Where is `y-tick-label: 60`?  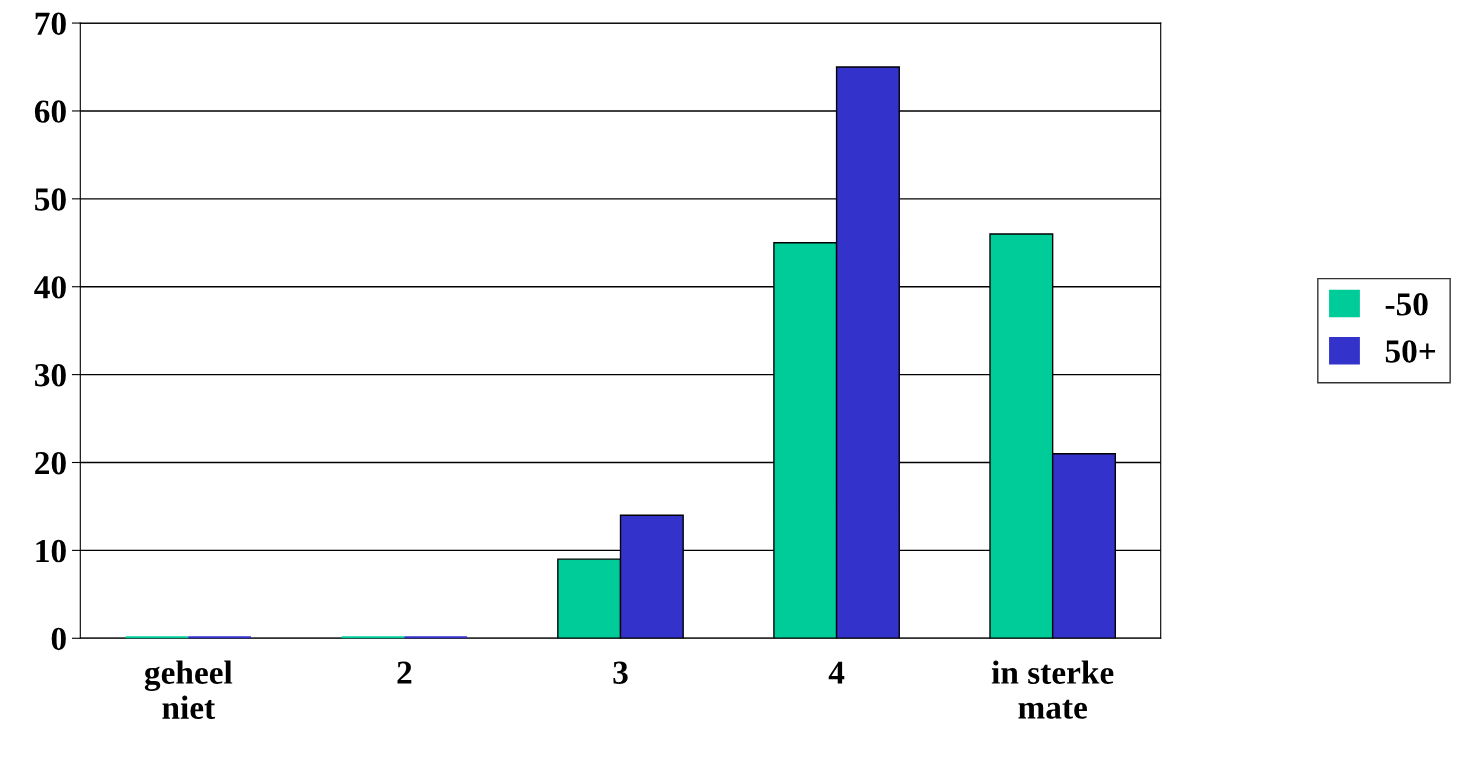
y-tick-label: 60 is located at coordinates (50, 111).